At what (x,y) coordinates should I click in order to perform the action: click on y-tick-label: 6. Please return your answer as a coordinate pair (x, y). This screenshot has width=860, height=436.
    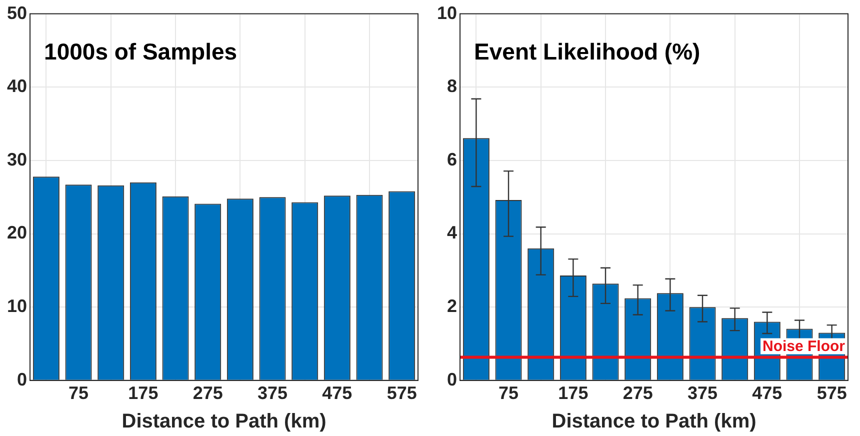
    Looking at the image, I should click on (452, 159).